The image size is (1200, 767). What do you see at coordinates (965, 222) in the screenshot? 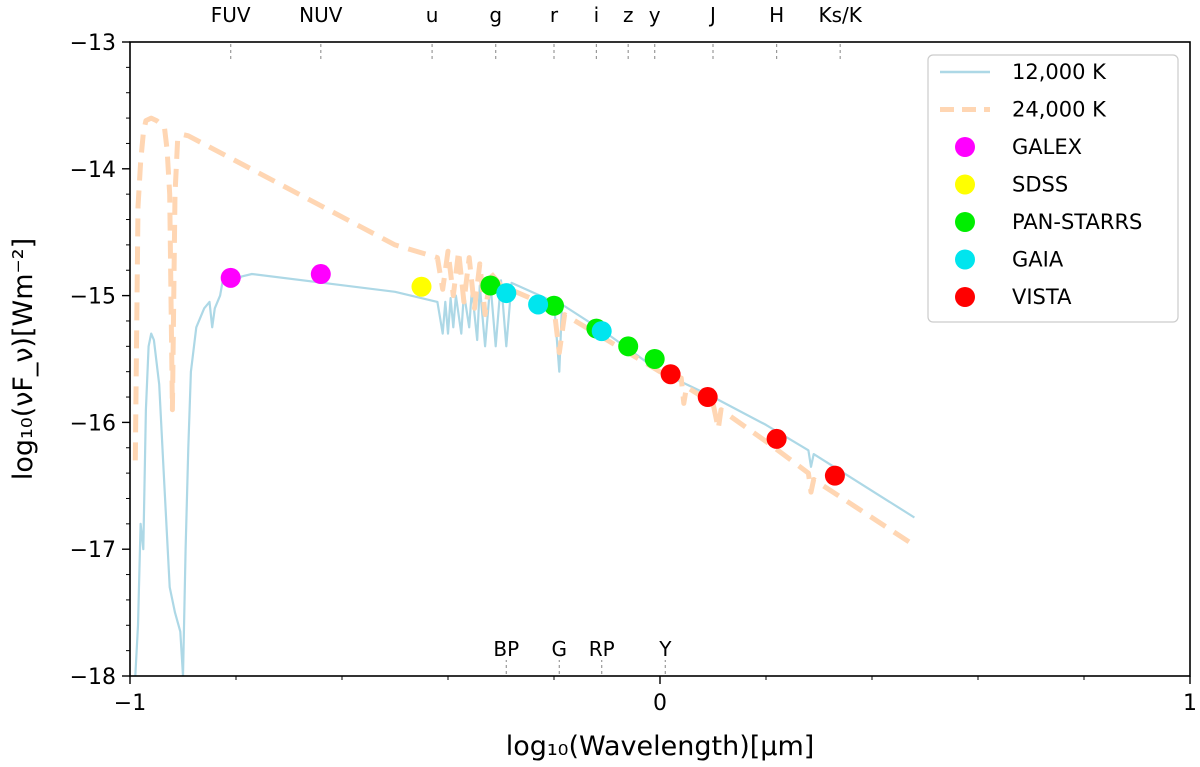
I see `legend-marker-pan-starrs` at bounding box center [965, 222].